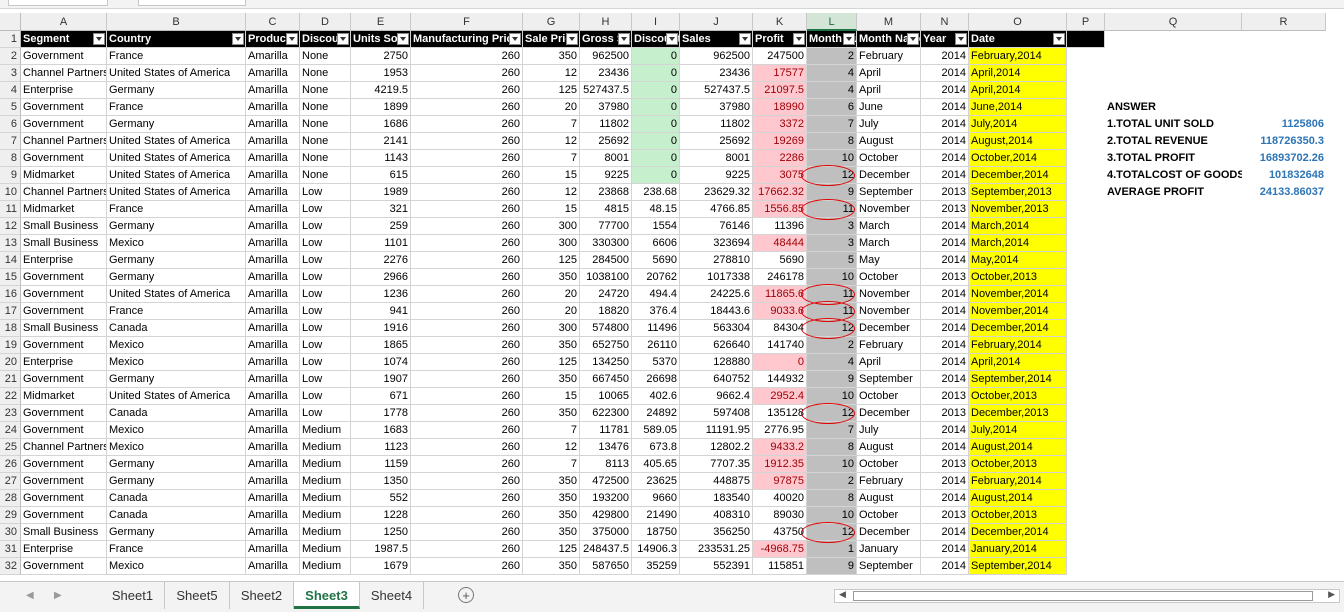 This screenshot has width=1344, height=612. What do you see at coordinates (716, 481) in the screenshot?
I see `table-cell: 448875` at bounding box center [716, 481].